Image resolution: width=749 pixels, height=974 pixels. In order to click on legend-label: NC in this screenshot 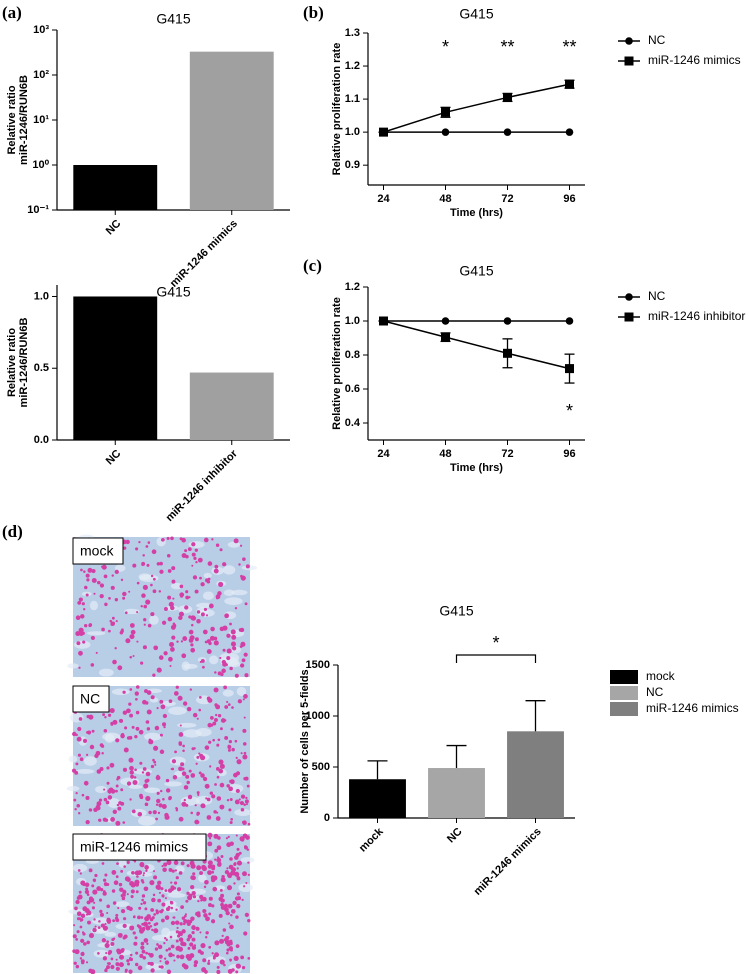, I will do `click(657, 296)`.